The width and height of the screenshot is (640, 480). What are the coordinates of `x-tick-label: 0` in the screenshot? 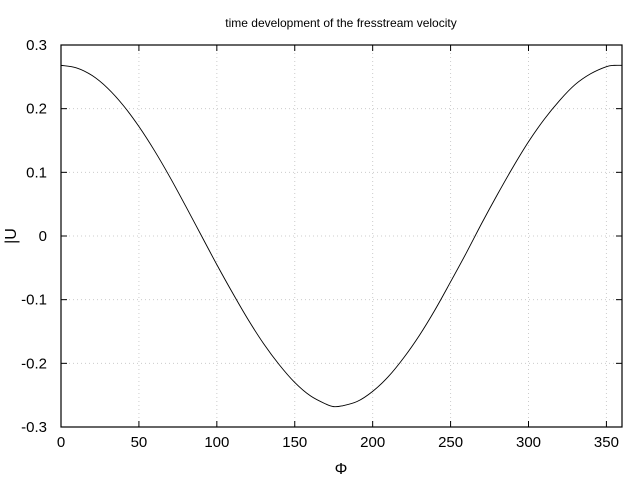 It's located at (61, 442).